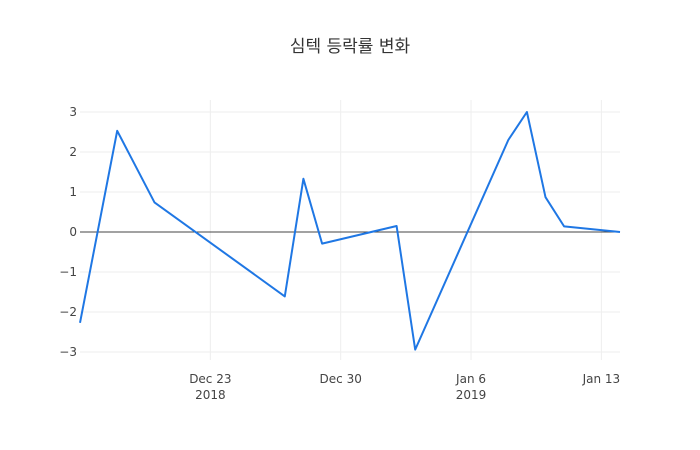 The height and width of the screenshot is (450, 700). What do you see at coordinates (470, 379) in the screenshot?
I see `x-tick-label: Jan 6` at bounding box center [470, 379].